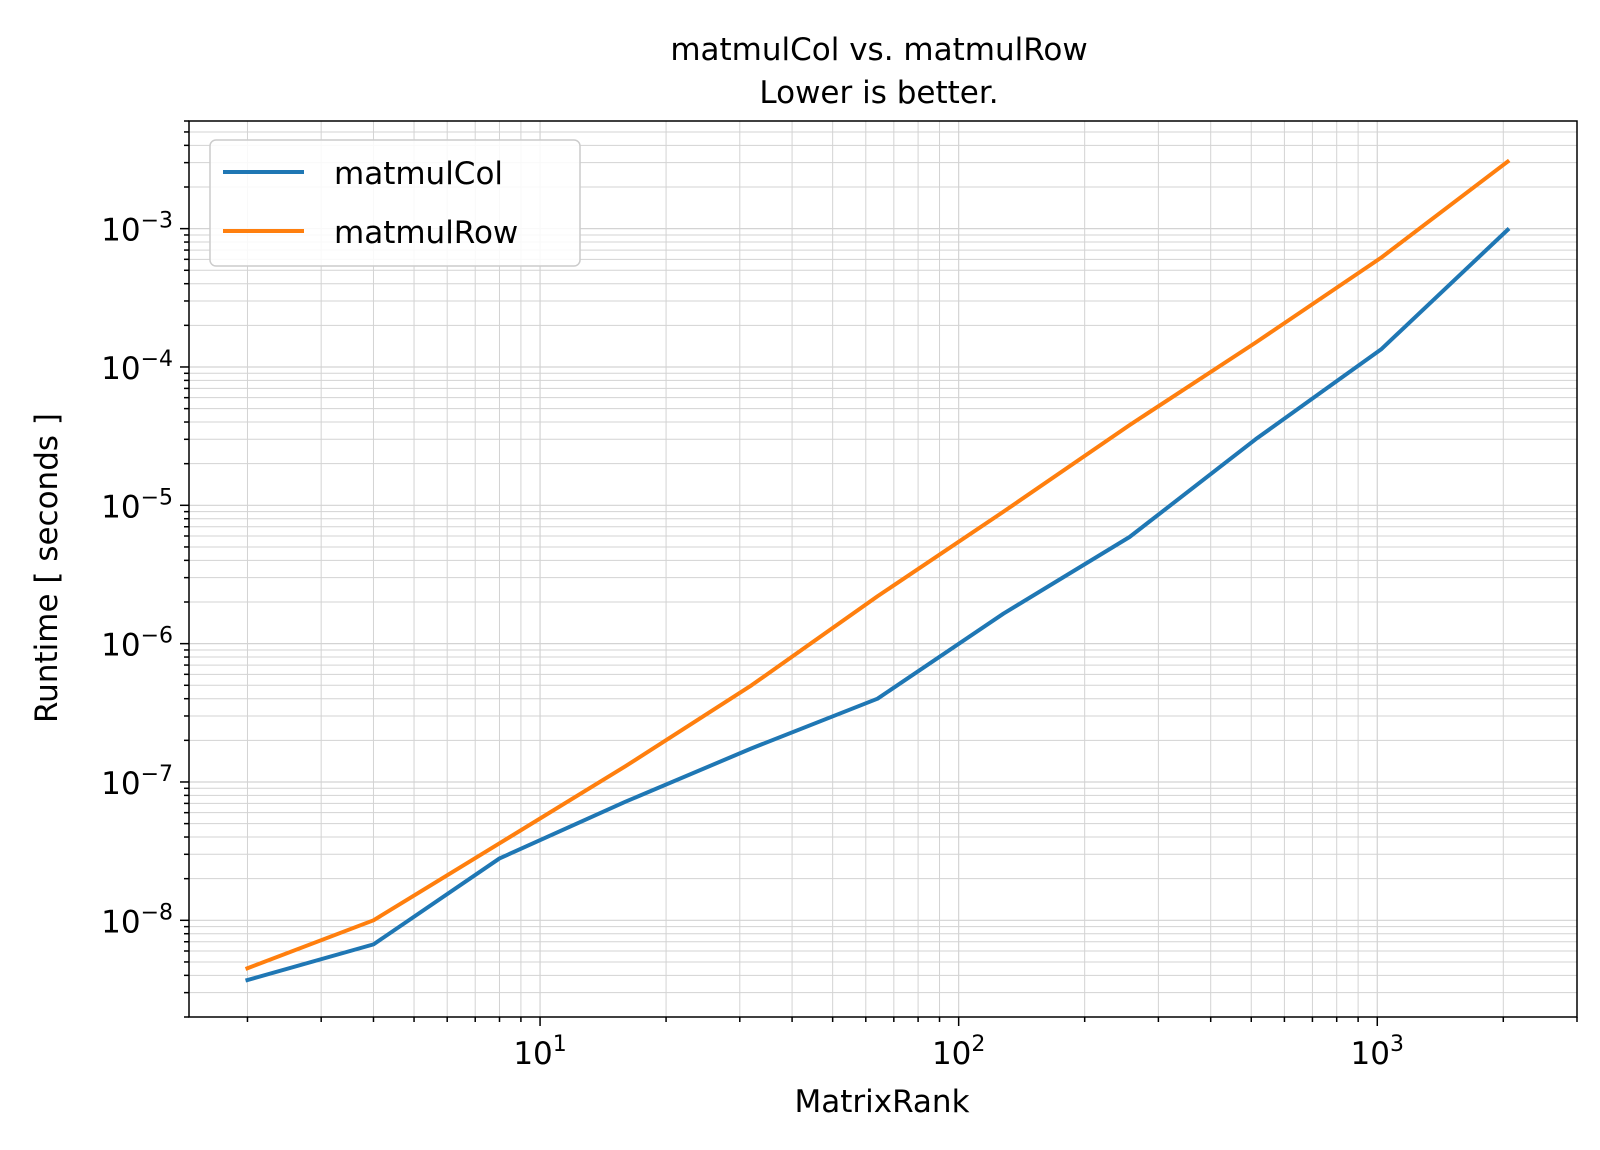  What do you see at coordinates (418, 174) in the screenshot?
I see `legend-label-matmulcol: matmulCol` at bounding box center [418, 174].